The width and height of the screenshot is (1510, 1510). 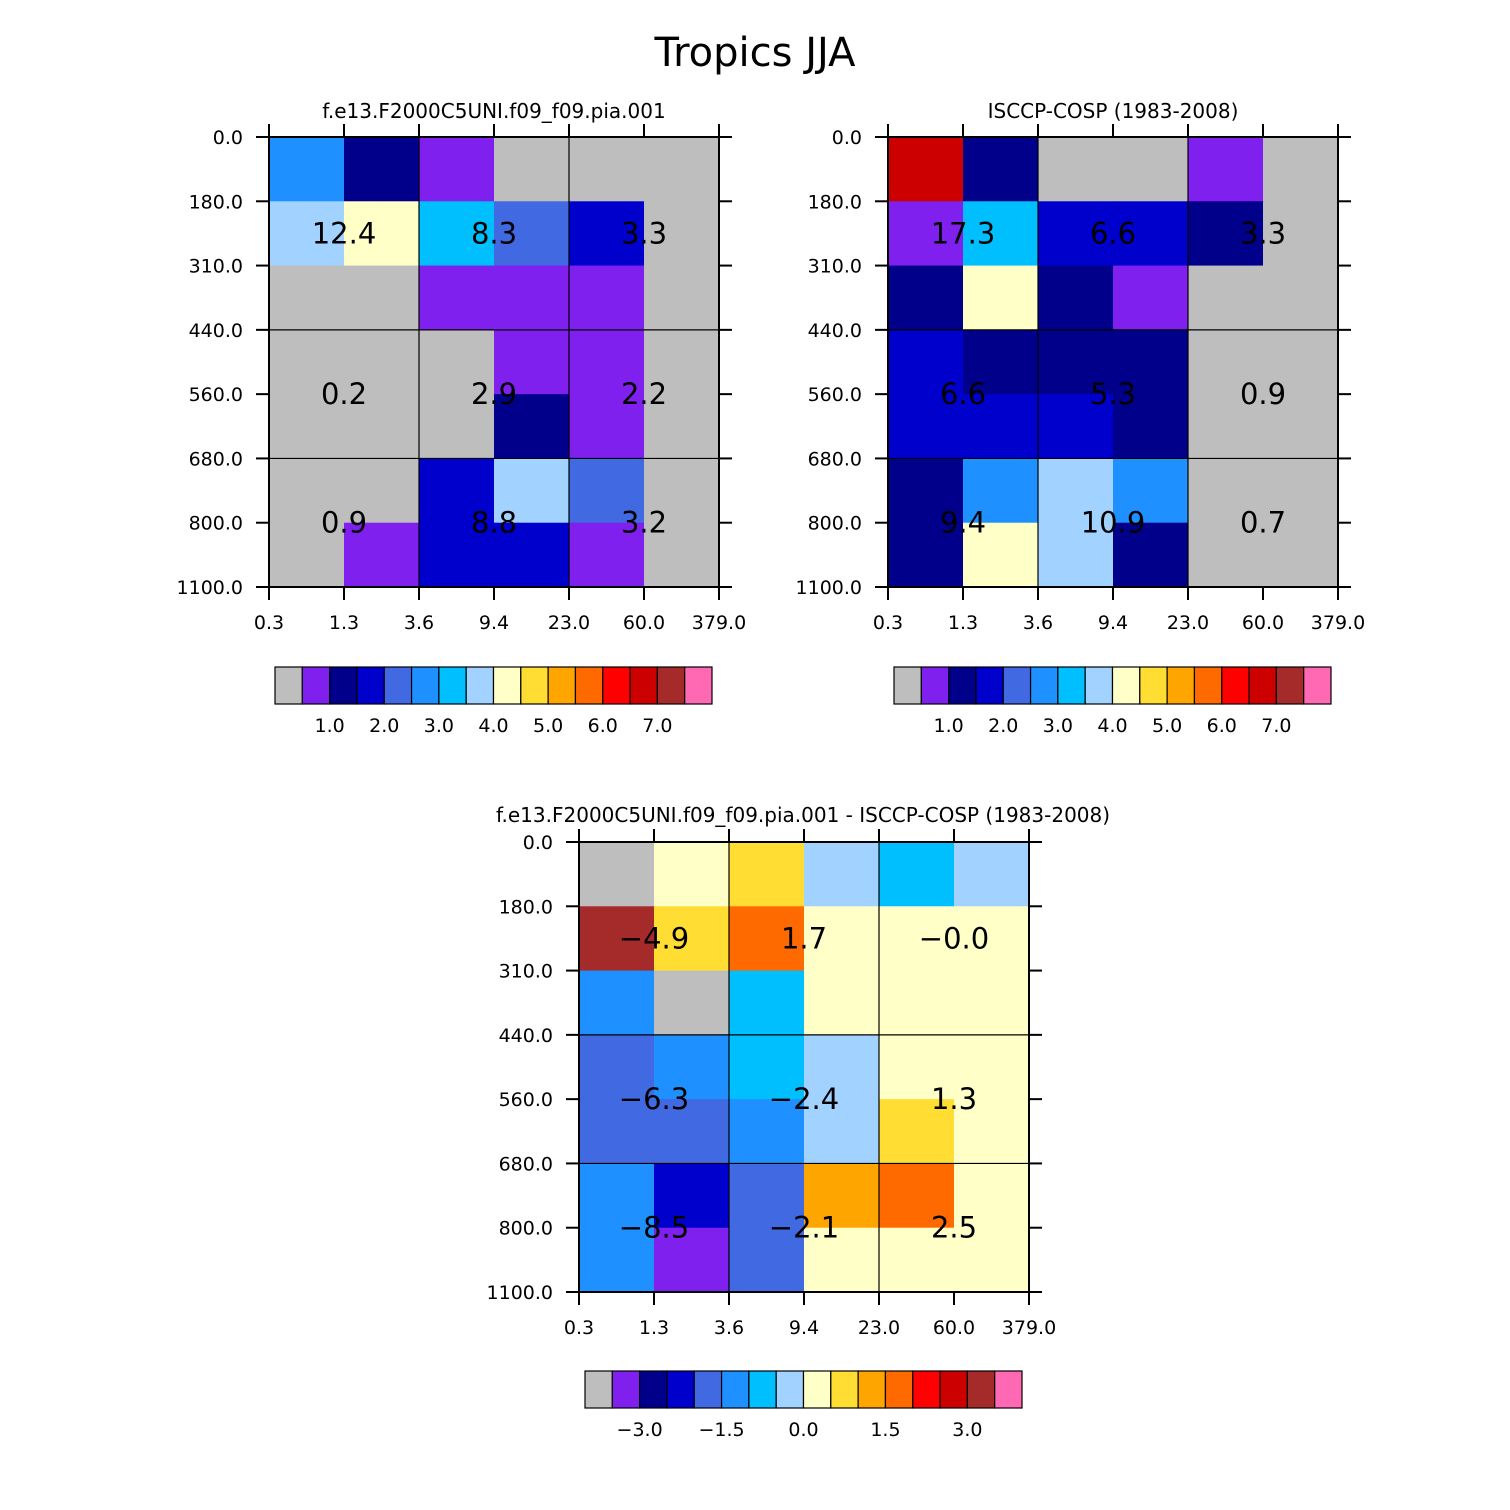 What do you see at coordinates (803, 1430) in the screenshot?
I see `colorbar-label: 0.0` at bounding box center [803, 1430].